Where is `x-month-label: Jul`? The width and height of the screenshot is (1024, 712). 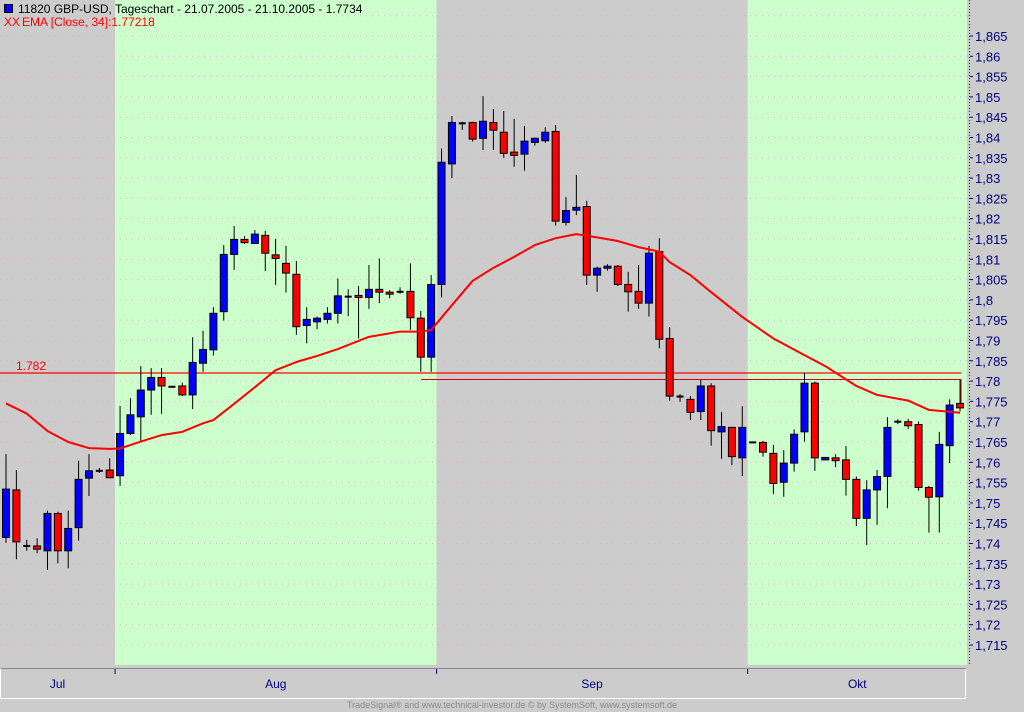 x-month-label: Jul is located at coordinates (57, 684).